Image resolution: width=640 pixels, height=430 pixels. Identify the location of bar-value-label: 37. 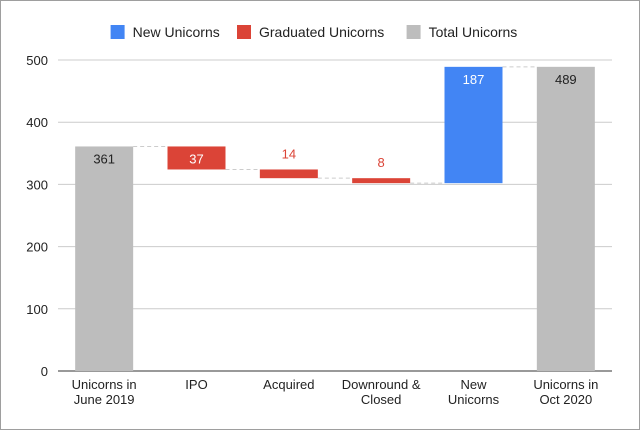
(196, 158).